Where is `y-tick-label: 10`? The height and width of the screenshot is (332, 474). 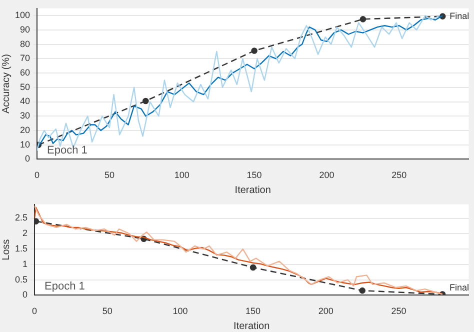 y-tick-label: 10 is located at coordinates (25, 144).